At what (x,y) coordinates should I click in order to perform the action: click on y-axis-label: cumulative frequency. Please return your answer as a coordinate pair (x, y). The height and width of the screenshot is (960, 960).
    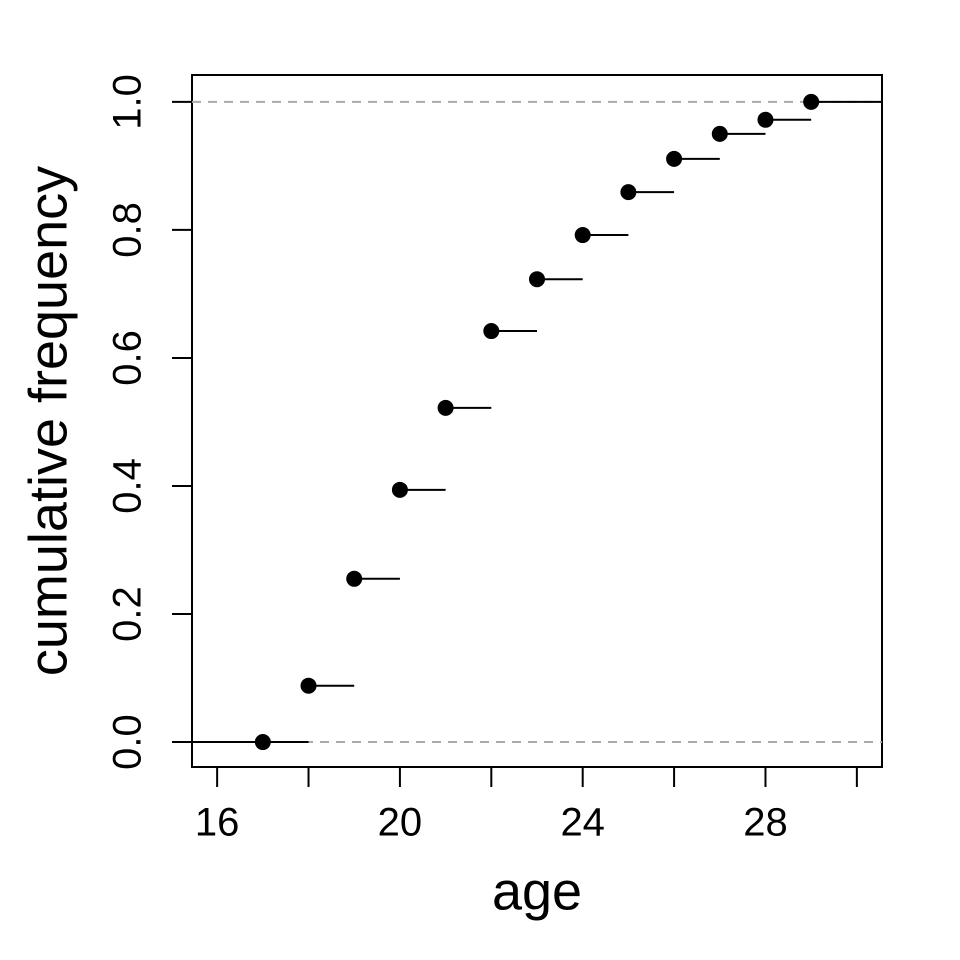
    Looking at the image, I should click on (48, 421).